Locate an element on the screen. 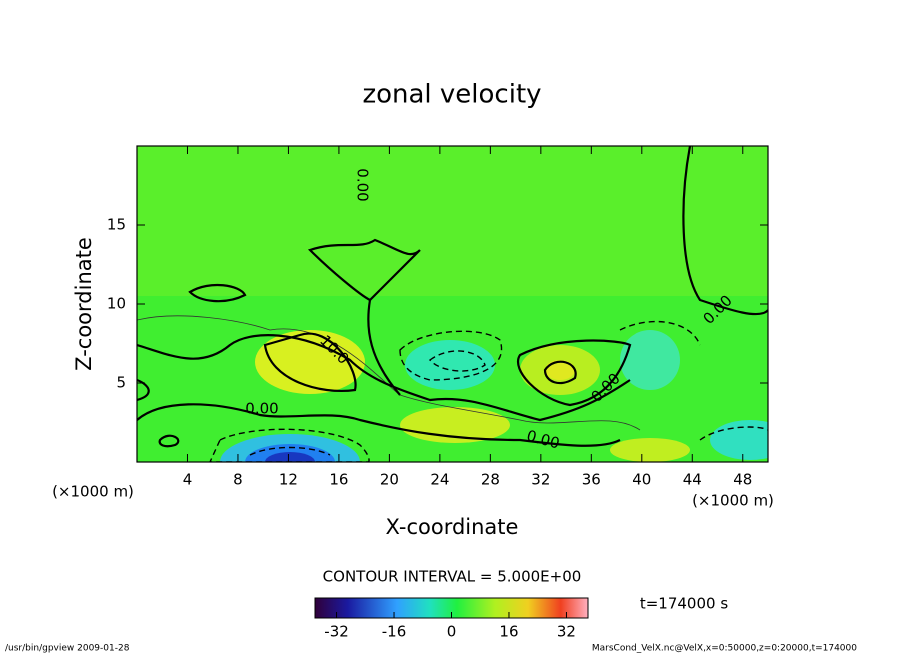 The image size is (904, 654). colorbar-tick-label: -32 is located at coordinates (336, 632).